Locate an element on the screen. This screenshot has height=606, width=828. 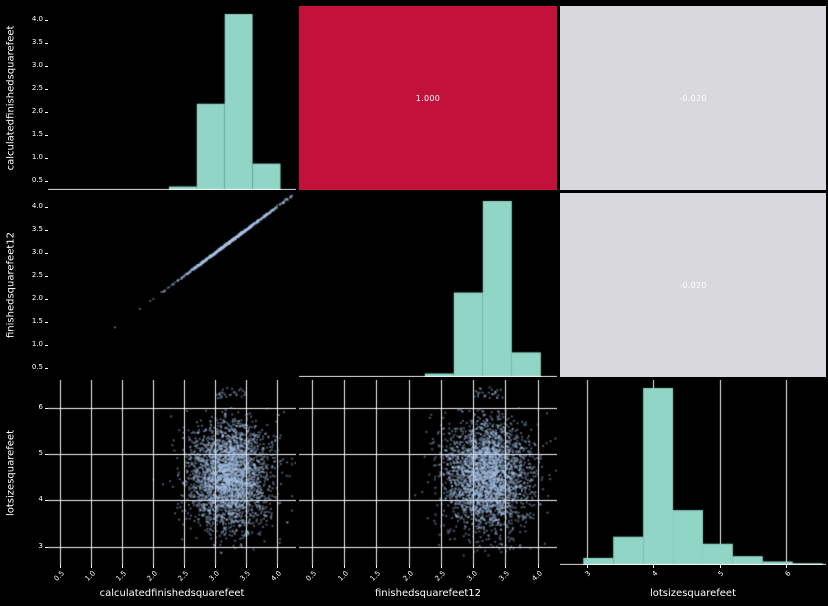
y-tick-label: 4 is located at coordinates (40, 499).